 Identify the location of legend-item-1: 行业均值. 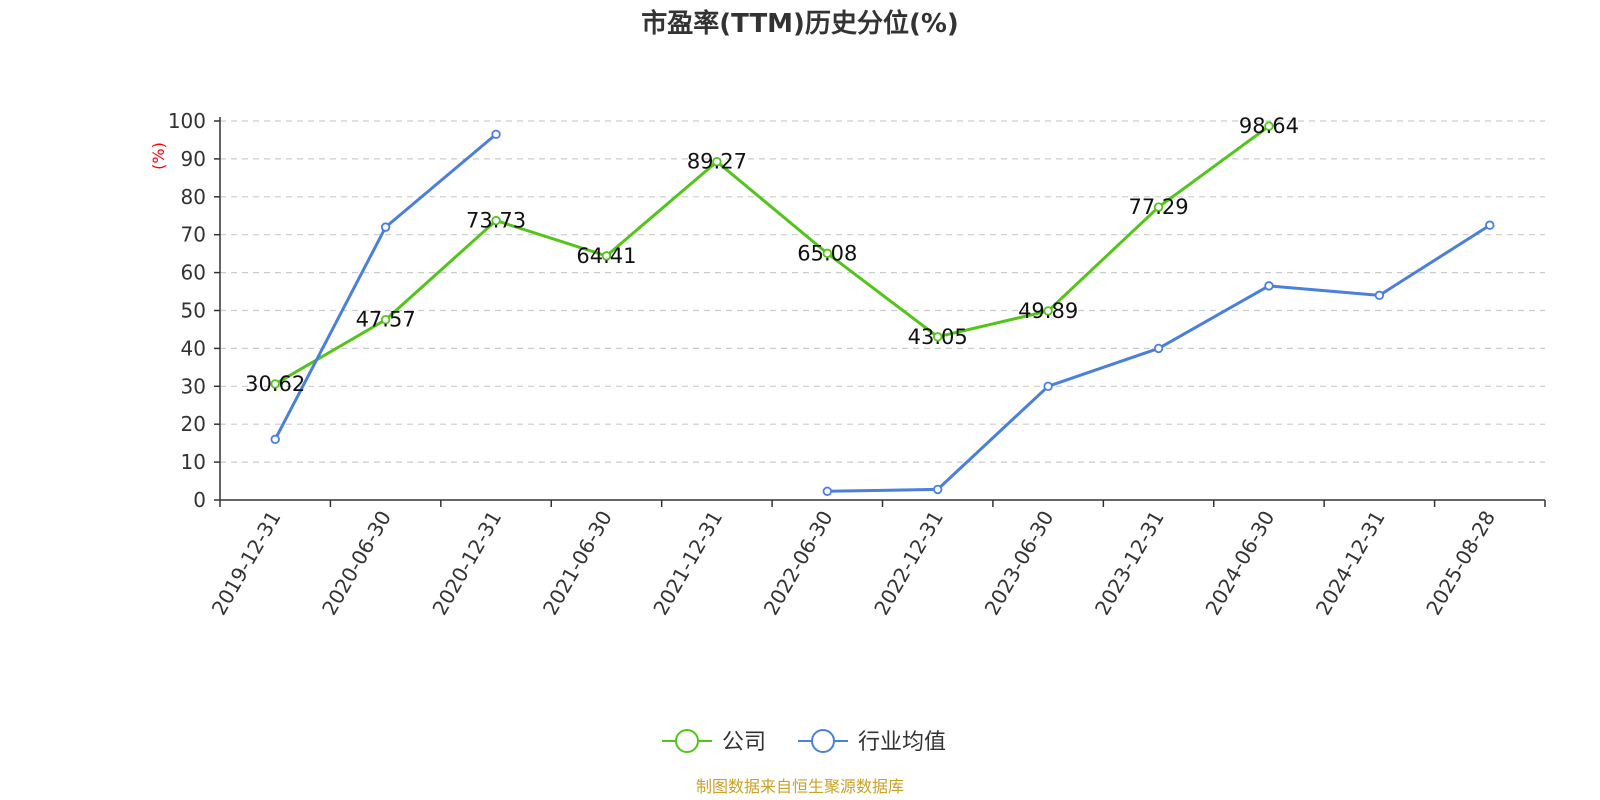
(872, 742).